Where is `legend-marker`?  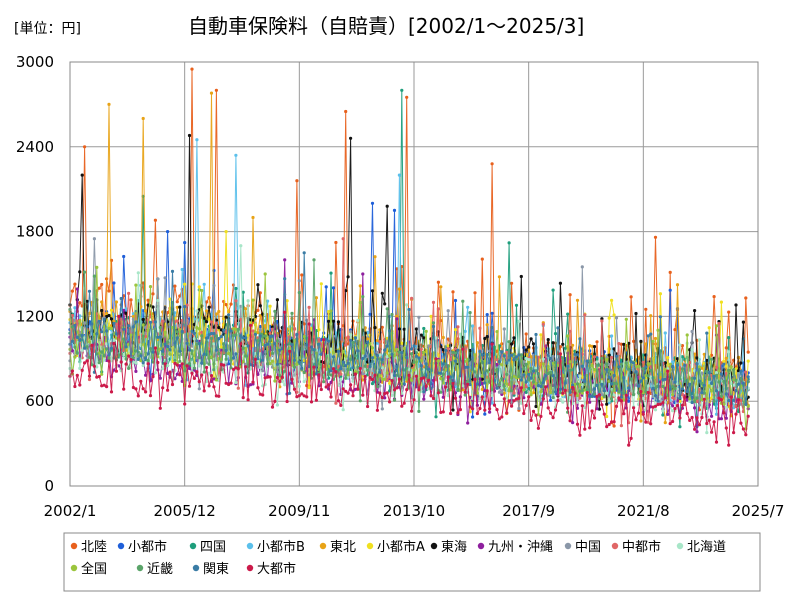 legend-marker is located at coordinates (323, 546).